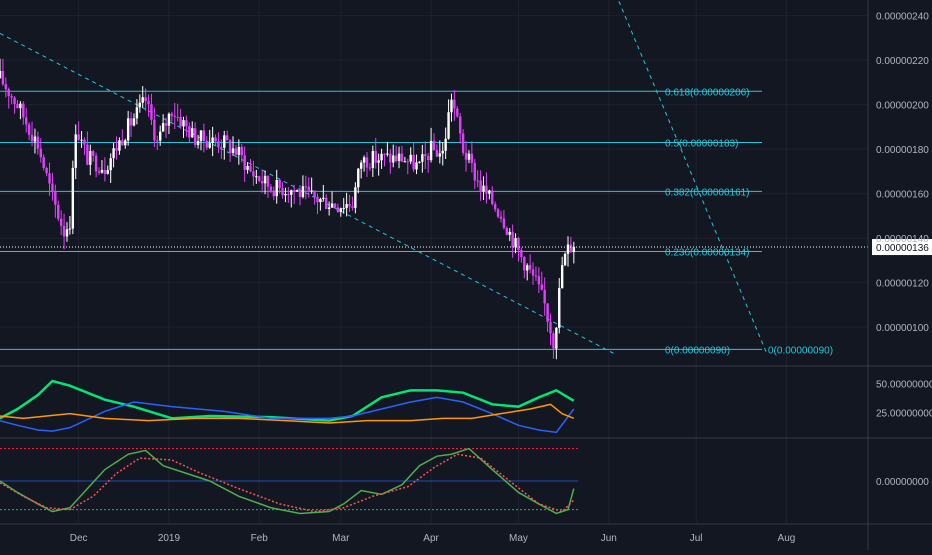 The image size is (932, 555). Describe the element at coordinates (902, 150) in the screenshot. I see `price-tick-label: 0.00000180` at that location.